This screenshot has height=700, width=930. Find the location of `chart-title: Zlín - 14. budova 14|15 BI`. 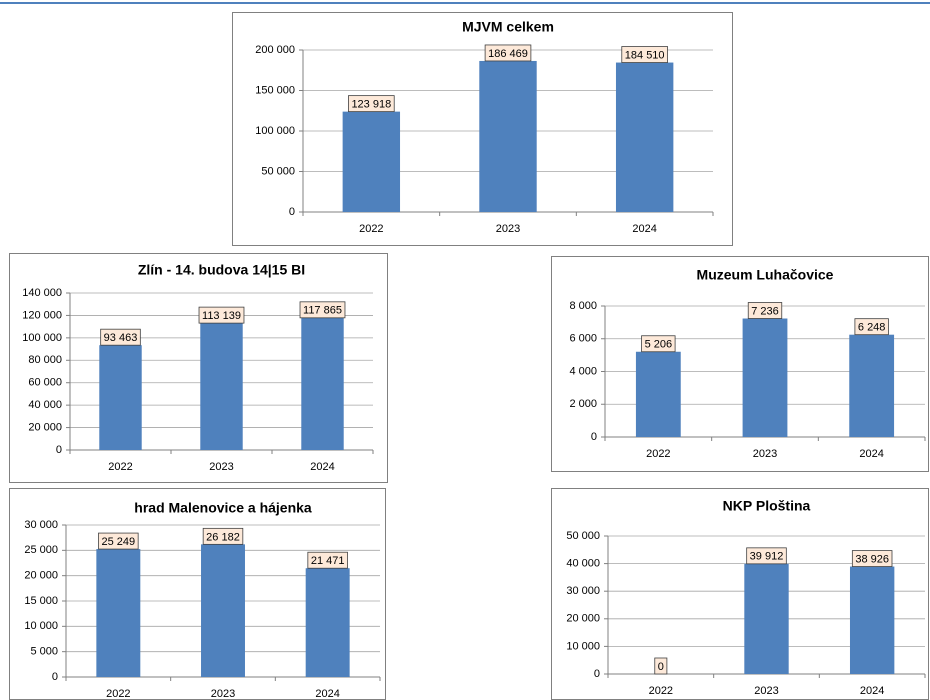

chart-title: Zlín - 14. budova 14|15 BI is located at coordinates (221, 270).